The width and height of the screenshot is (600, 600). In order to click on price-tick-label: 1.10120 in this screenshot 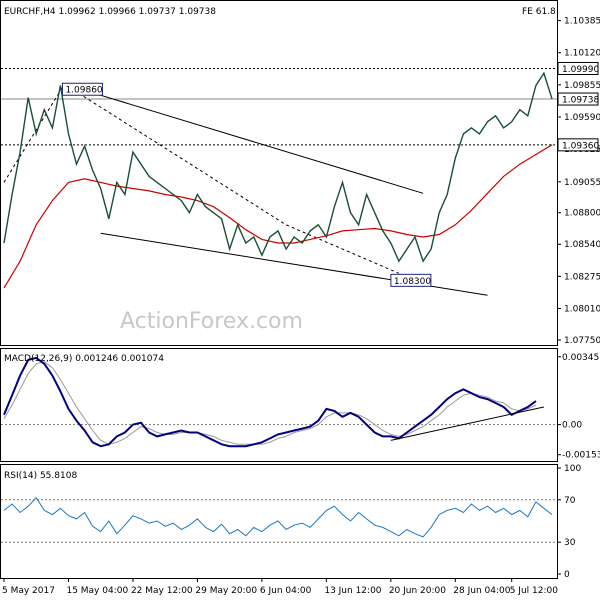, I will do `click(582, 54)`.